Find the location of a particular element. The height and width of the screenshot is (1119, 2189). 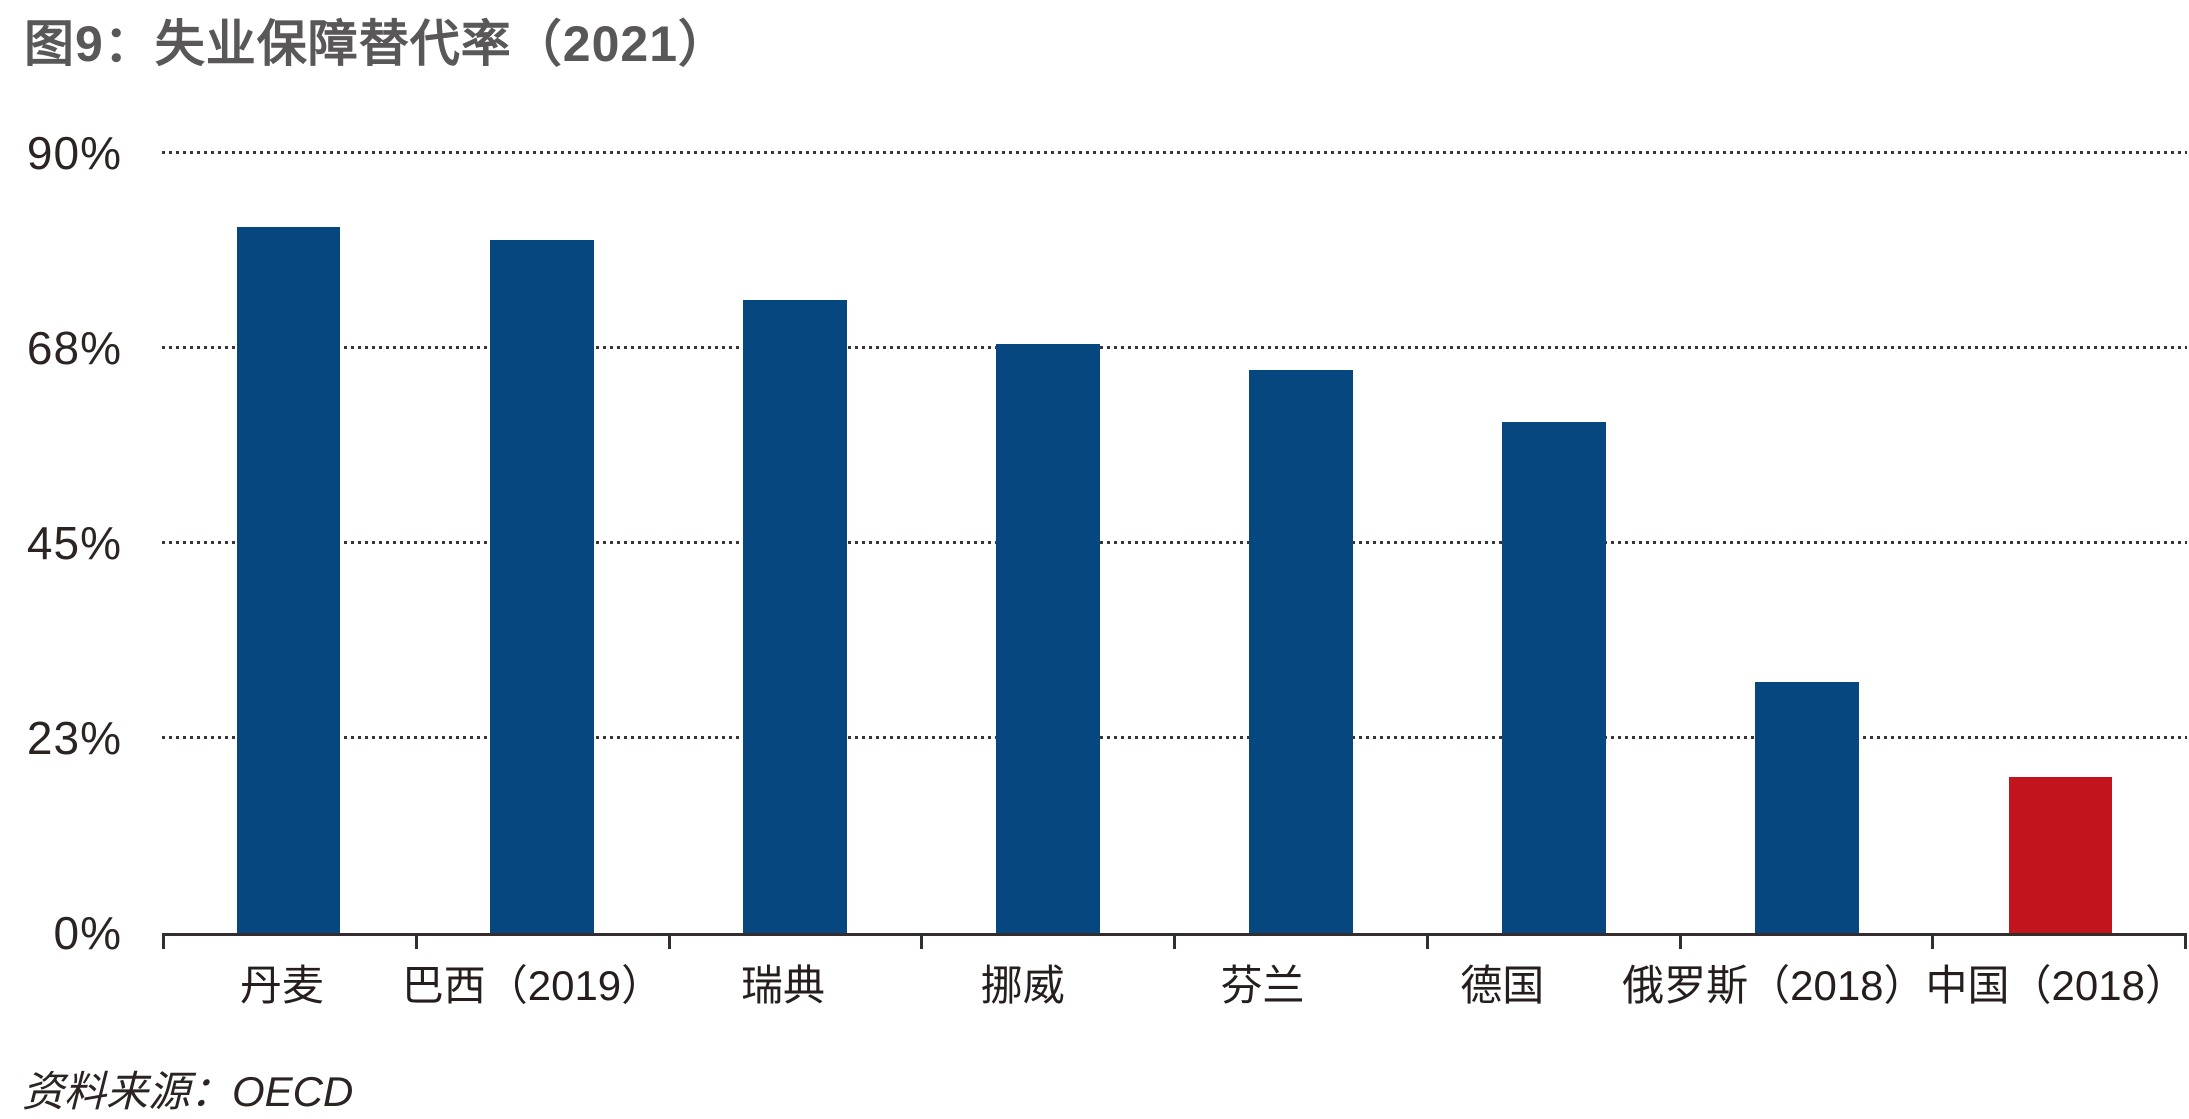

gridline-68% is located at coordinates (1174, 347).